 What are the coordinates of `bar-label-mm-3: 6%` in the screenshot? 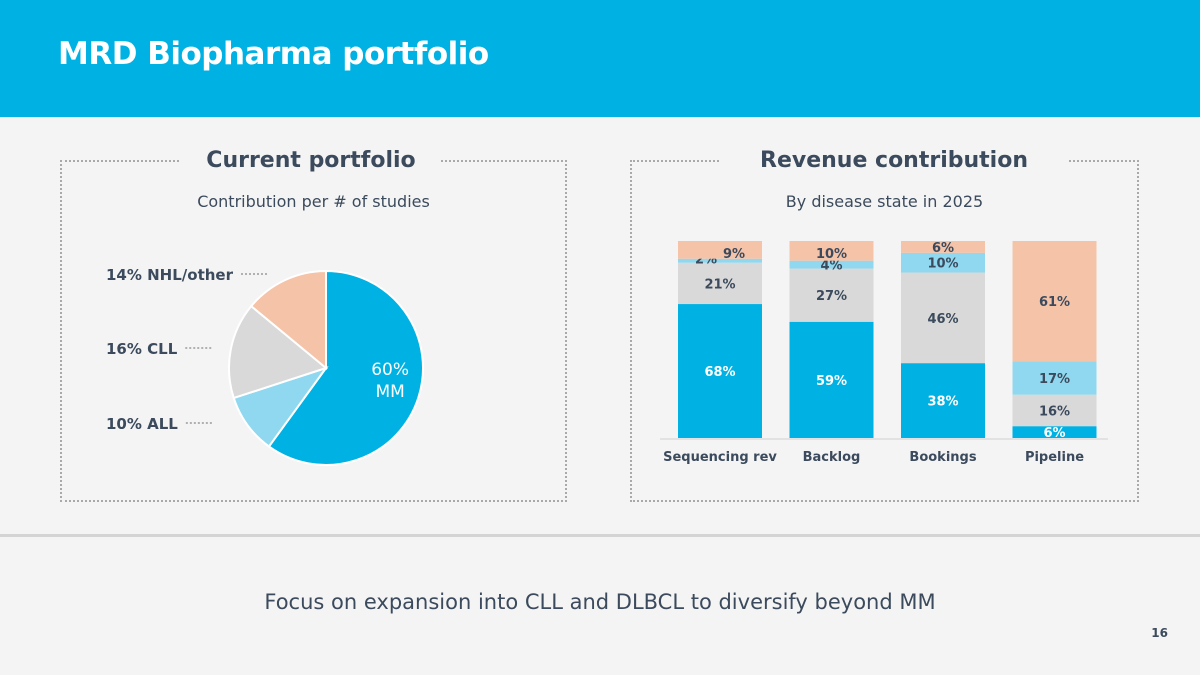 It's located at (1054, 433).